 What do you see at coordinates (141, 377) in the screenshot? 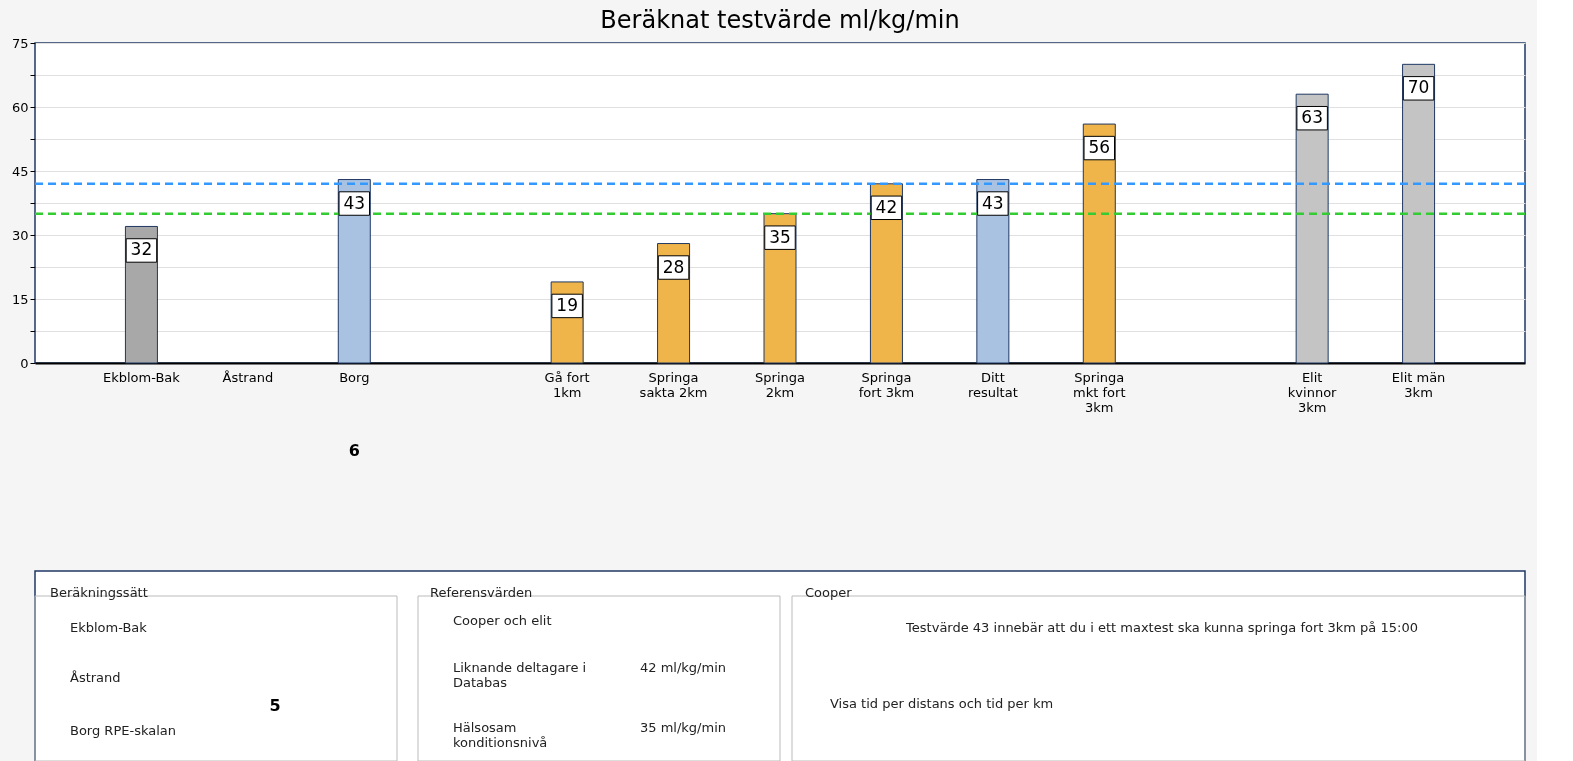
I see `x-tick-label: Ekblom-Bak` at bounding box center [141, 377].